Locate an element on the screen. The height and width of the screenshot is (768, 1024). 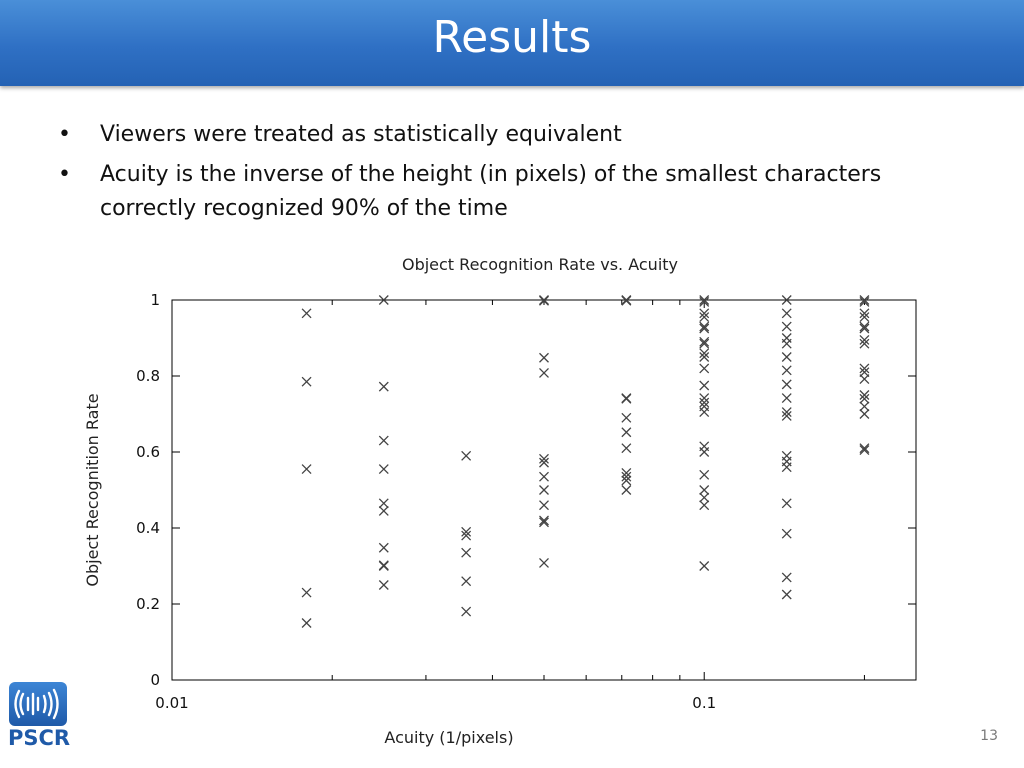
title-bar: Results is located at coordinates (512, 43).